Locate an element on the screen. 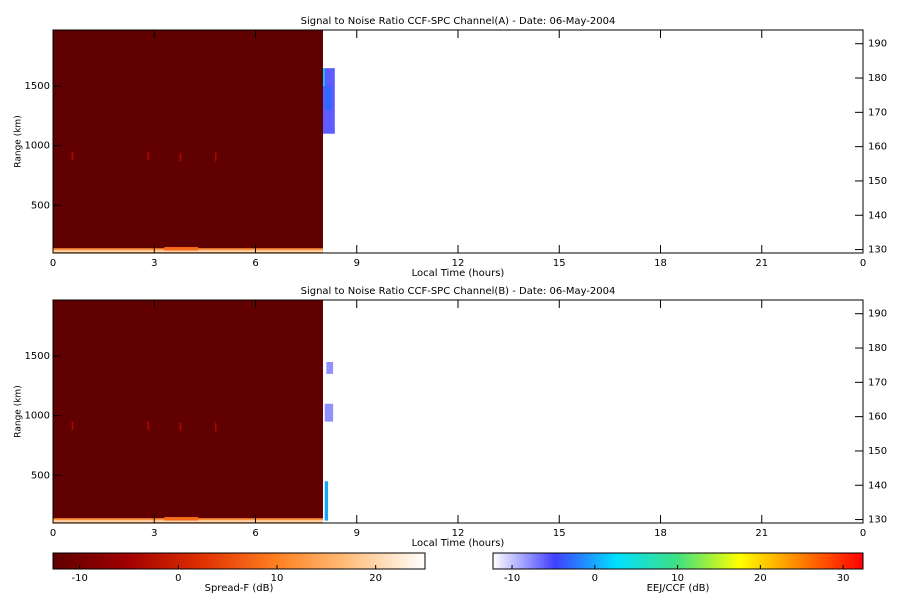  colorbar is located at coordinates (239, 561).